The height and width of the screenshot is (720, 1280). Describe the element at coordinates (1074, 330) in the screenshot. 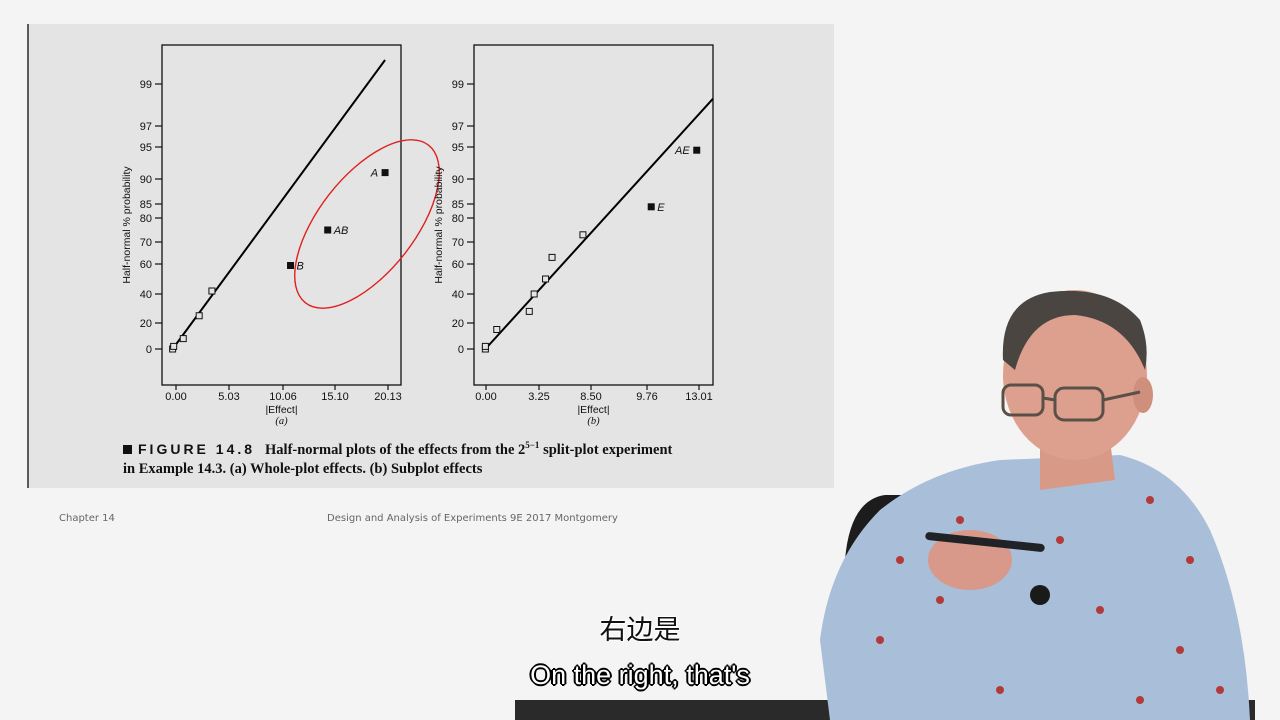

I see `hair-shape` at that location.